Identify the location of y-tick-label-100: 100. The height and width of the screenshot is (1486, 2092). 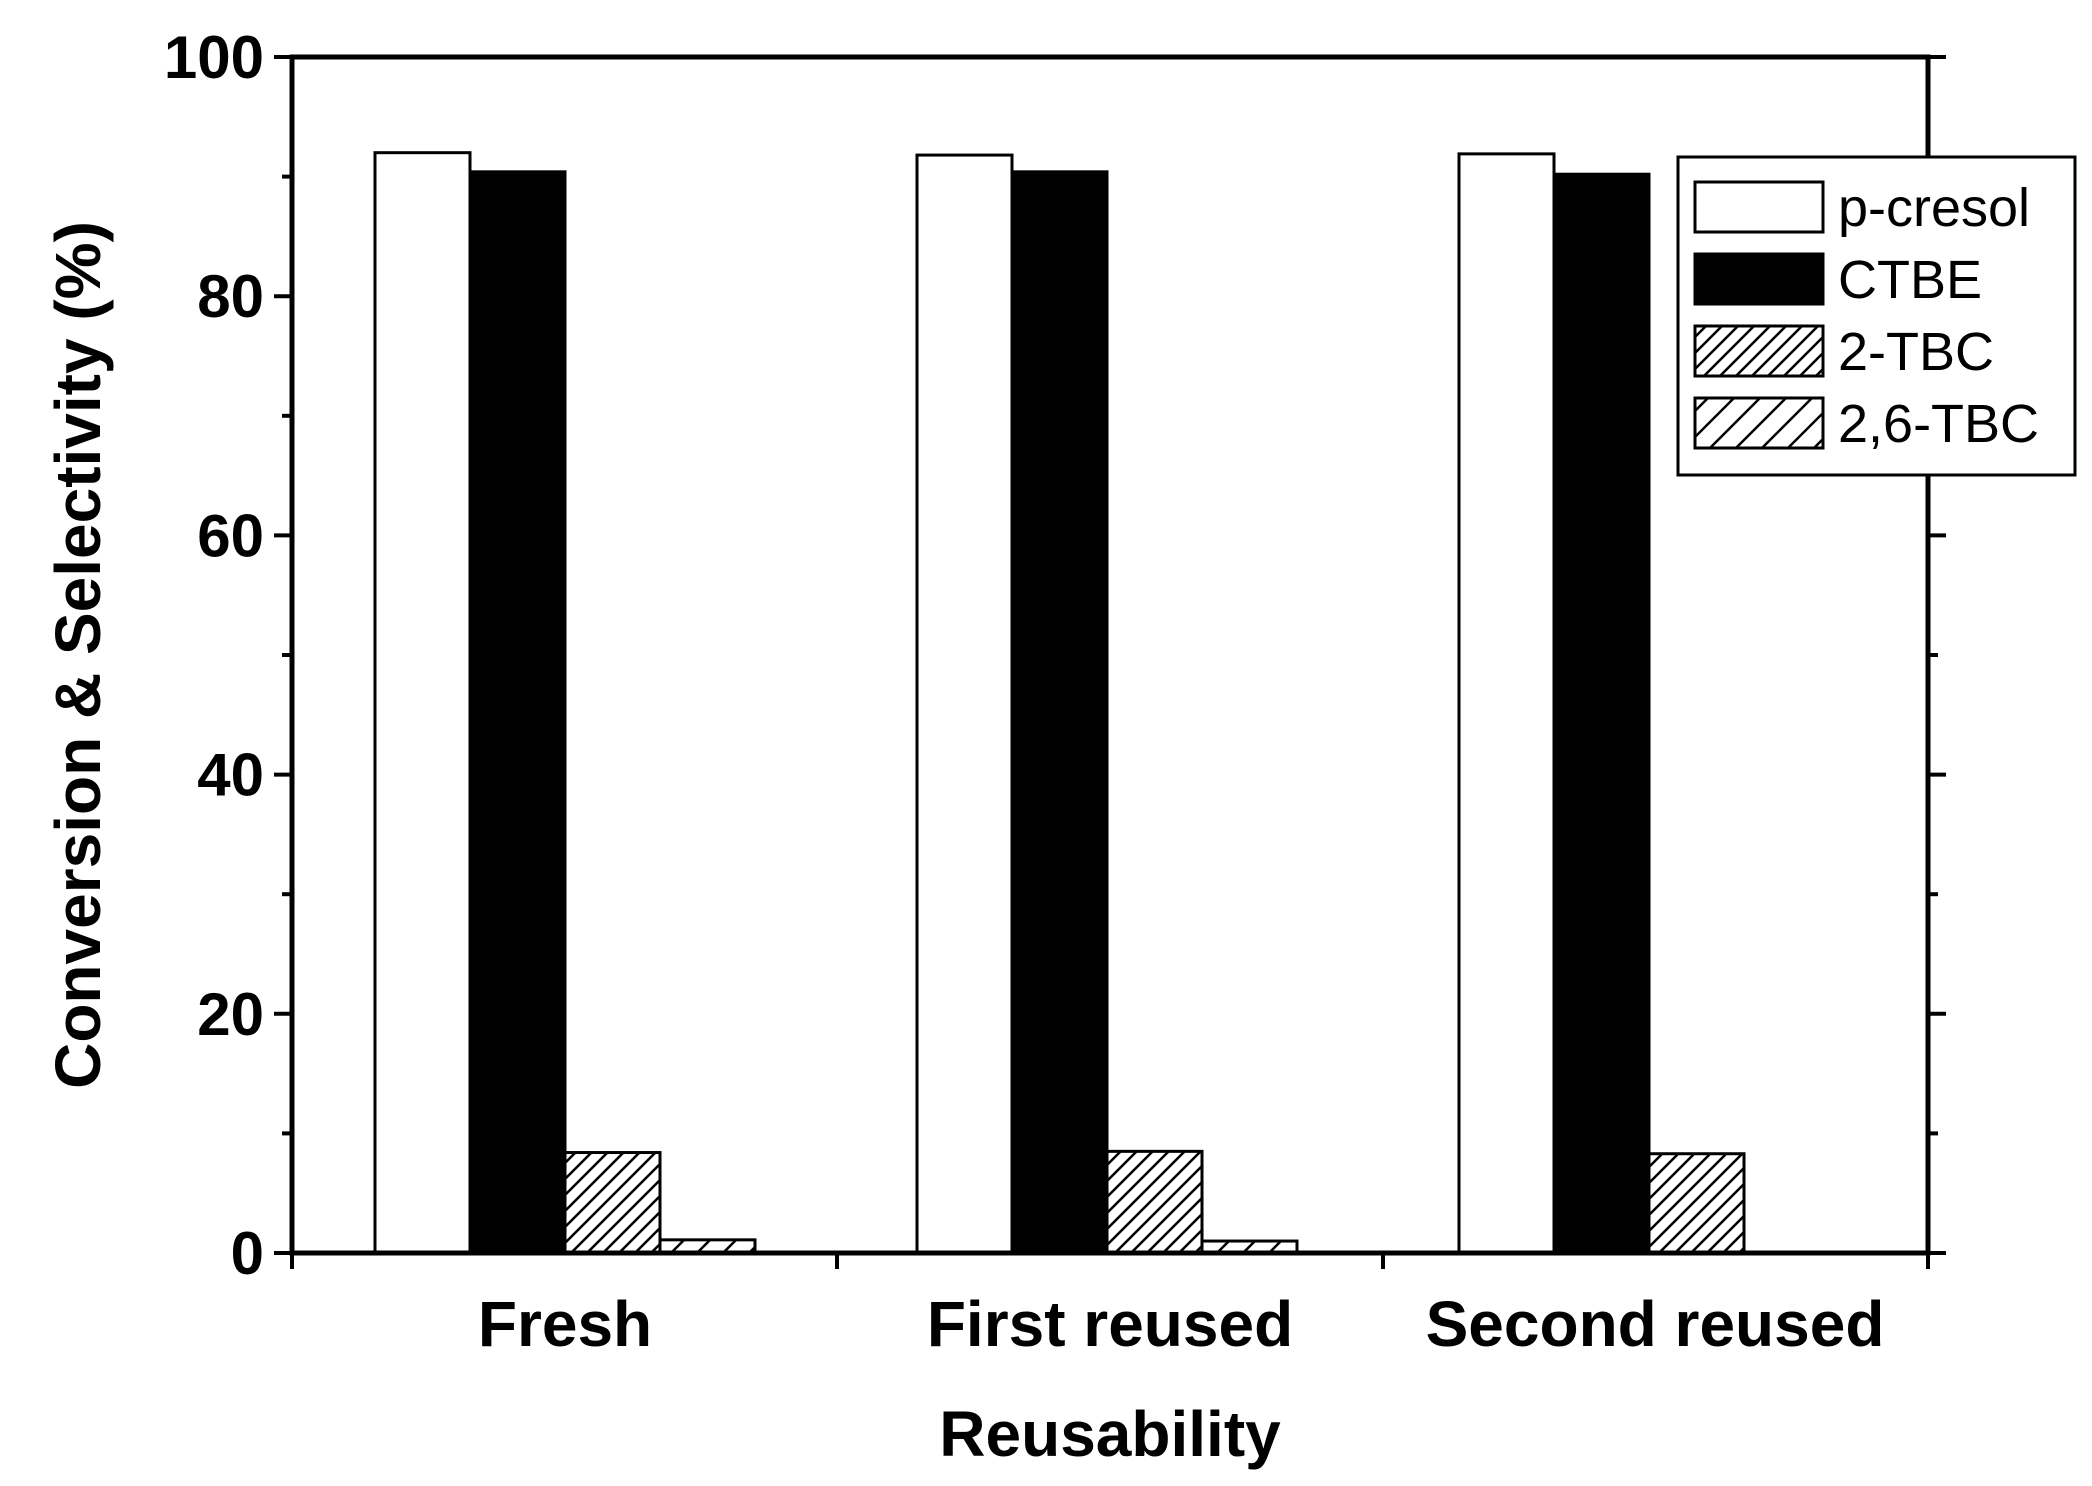
(214, 57).